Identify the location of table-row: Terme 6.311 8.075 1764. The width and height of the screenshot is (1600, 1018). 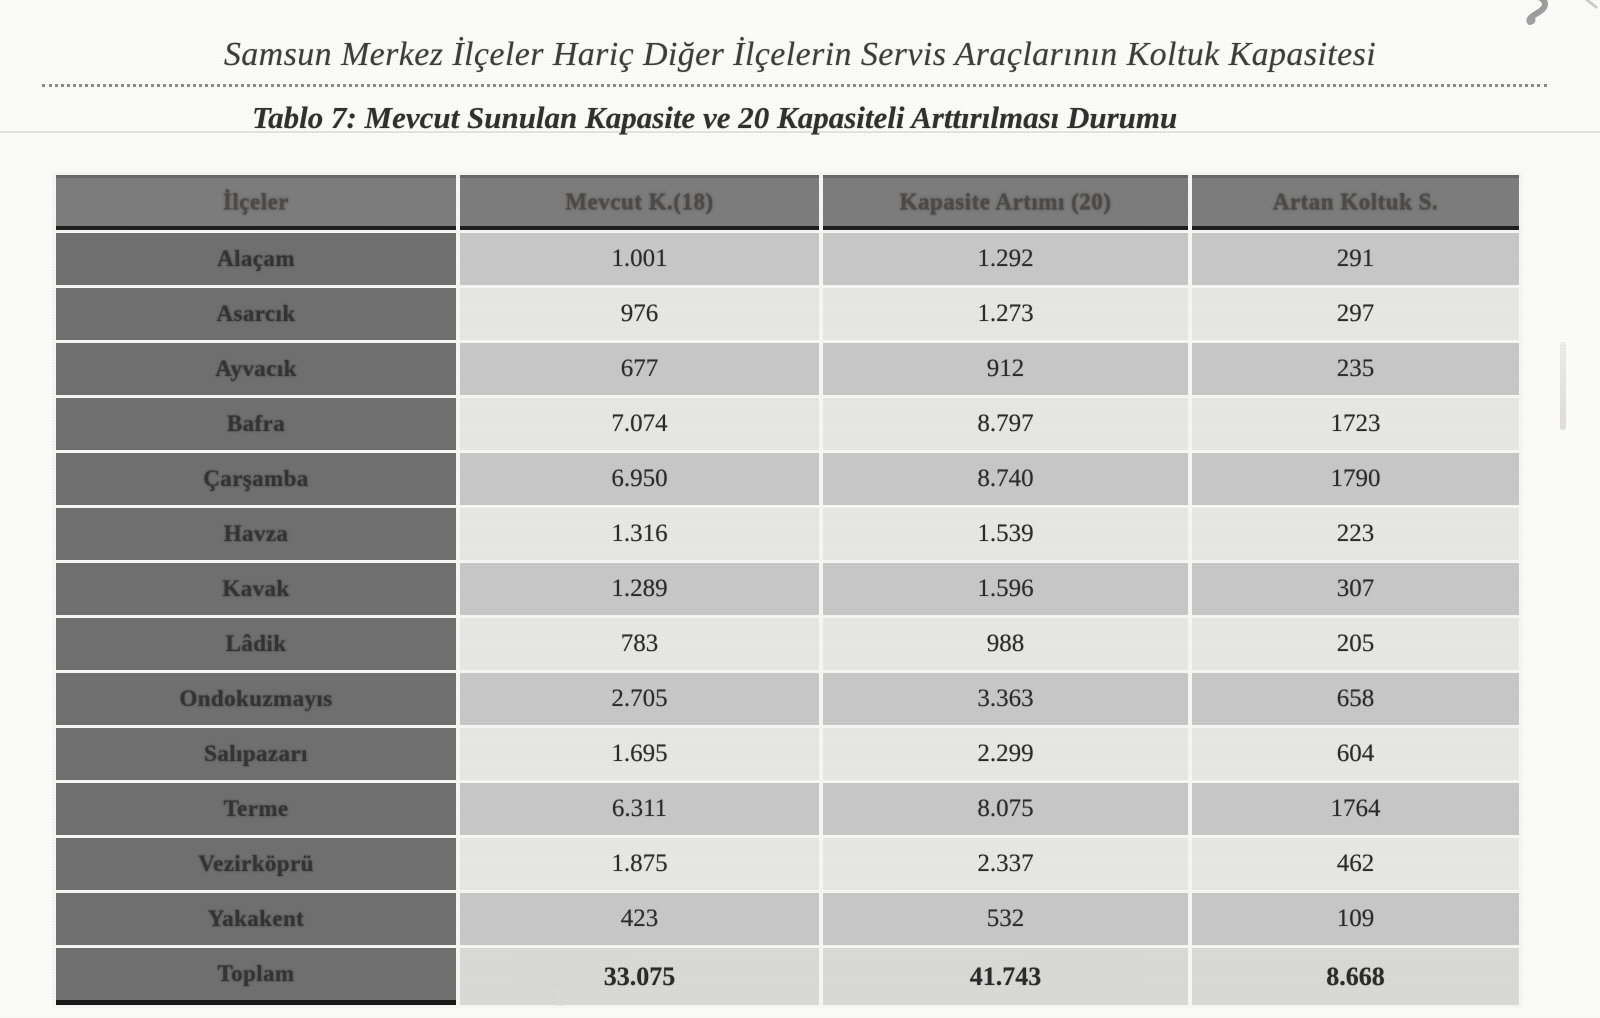
(787, 809).